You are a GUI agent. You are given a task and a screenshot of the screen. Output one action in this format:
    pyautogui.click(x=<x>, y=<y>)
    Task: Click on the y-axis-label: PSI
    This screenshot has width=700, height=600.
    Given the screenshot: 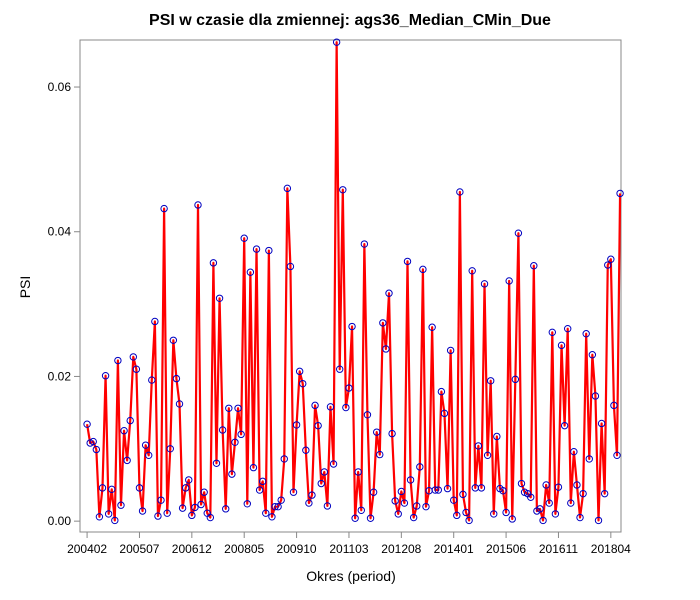 What is the action you would take?
    pyautogui.click(x=25, y=287)
    